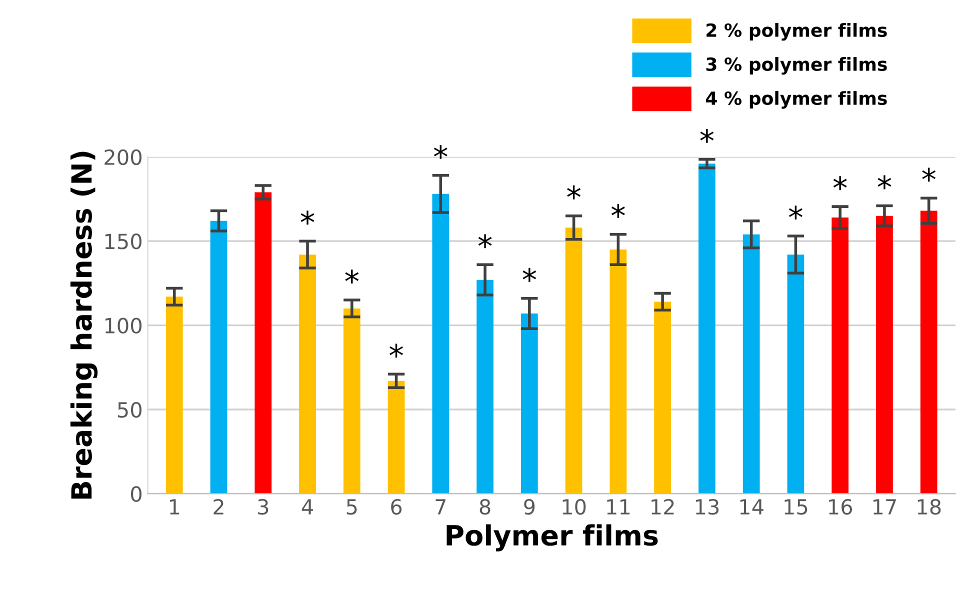 The height and width of the screenshot is (592, 972). I want to click on y-tick-label: 100, so click(123, 326).